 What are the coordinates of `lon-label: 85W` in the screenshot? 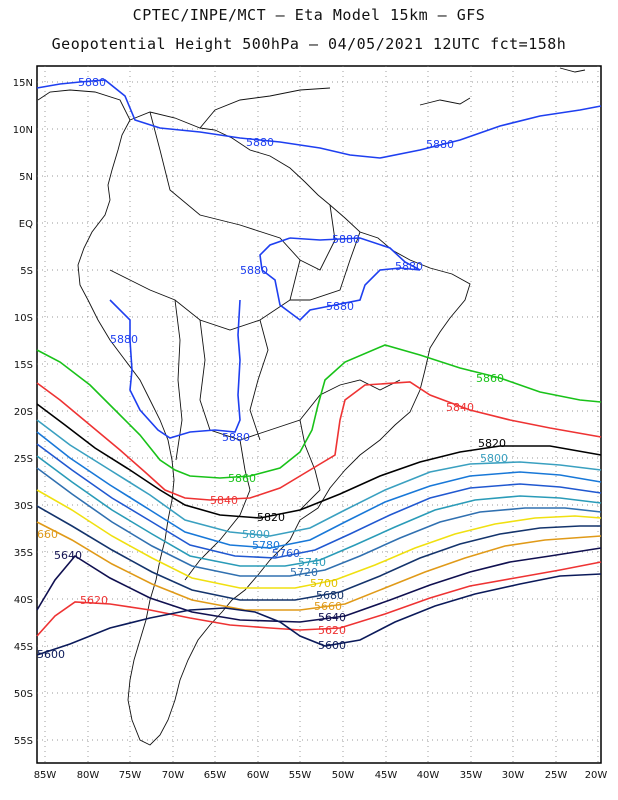 It's located at (45, 775).